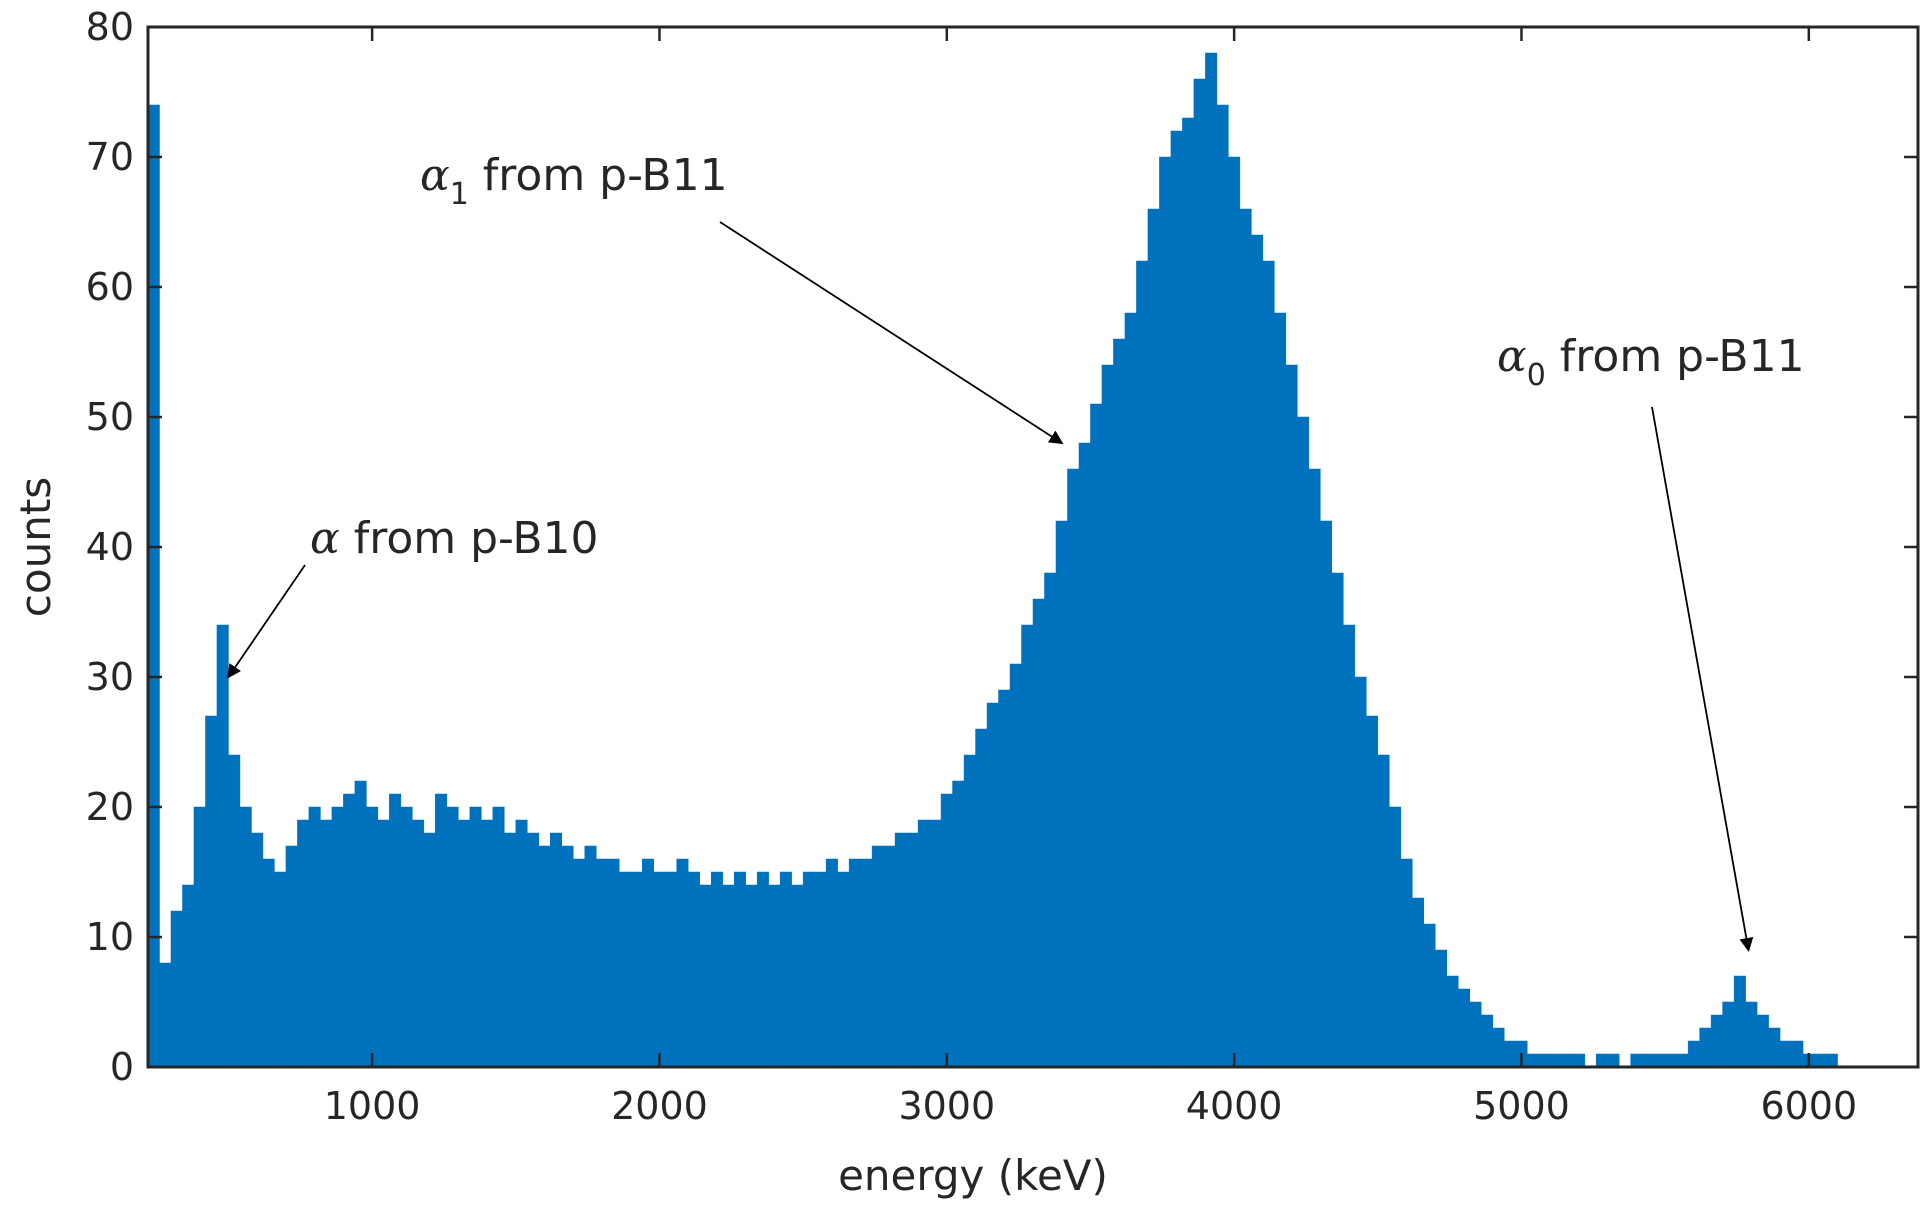 The width and height of the screenshot is (1920, 1209). I want to click on x-tick-label: 2000, so click(659, 1106).